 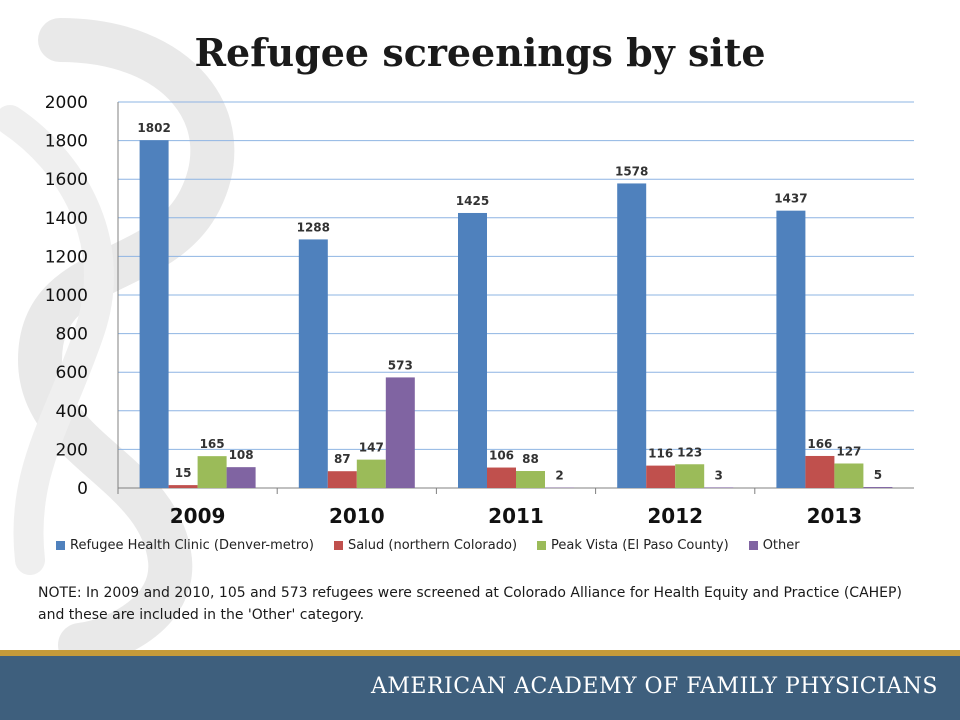 I want to click on data-label: 147, so click(x=371, y=448).